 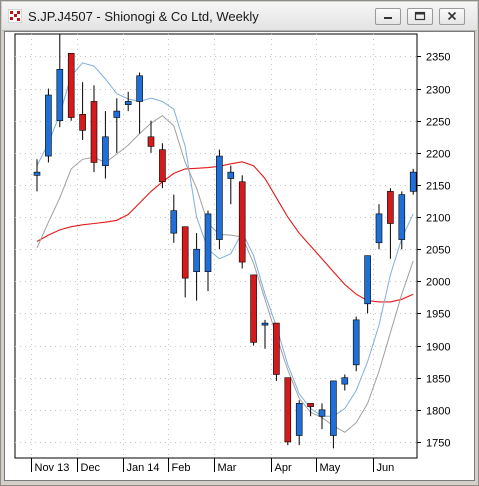 What do you see at coordinates (438, 283) in the screenshot?
I see `y-tick-label: 2000` at bounding box center [438, 283].